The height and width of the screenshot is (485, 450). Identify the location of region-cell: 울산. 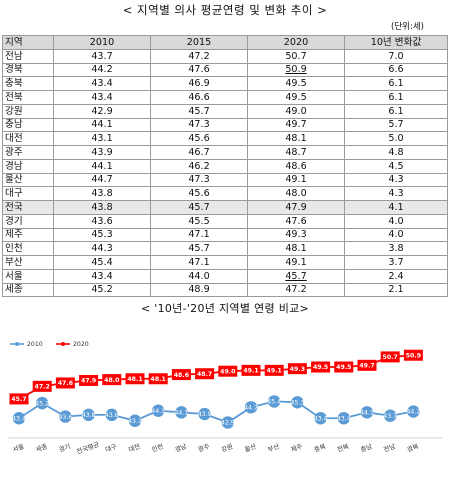
(28, 180).